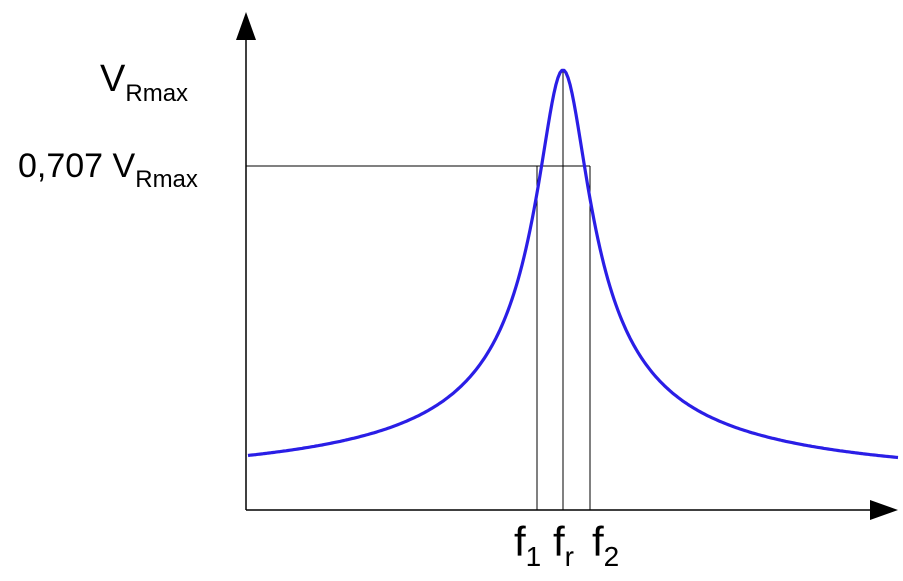 This screenshot has height=581, width=903. Describe the element at coordinates (144, 82) in the screenshot. I see `y-max-label: VRmax` at that location.